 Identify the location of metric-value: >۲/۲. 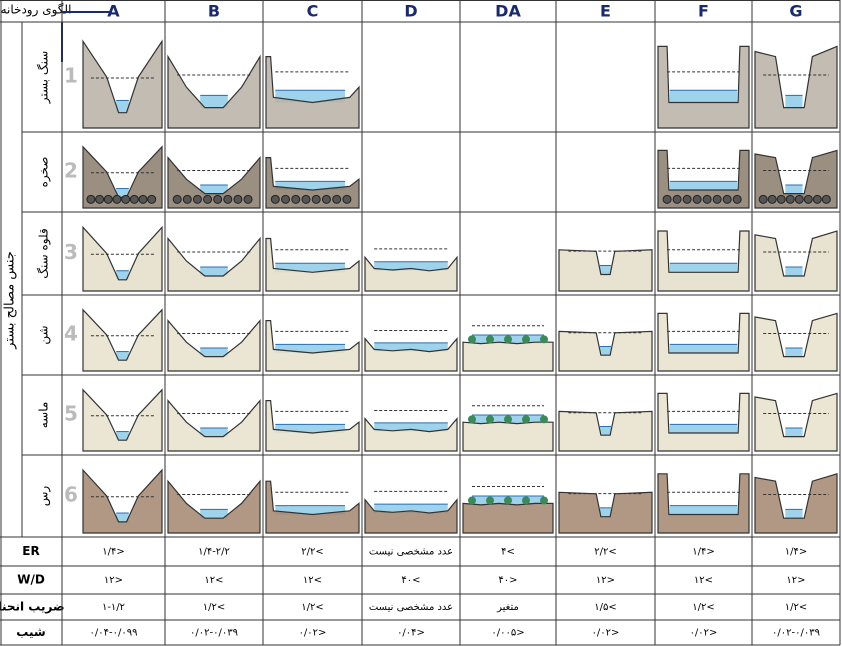
(605, 552).